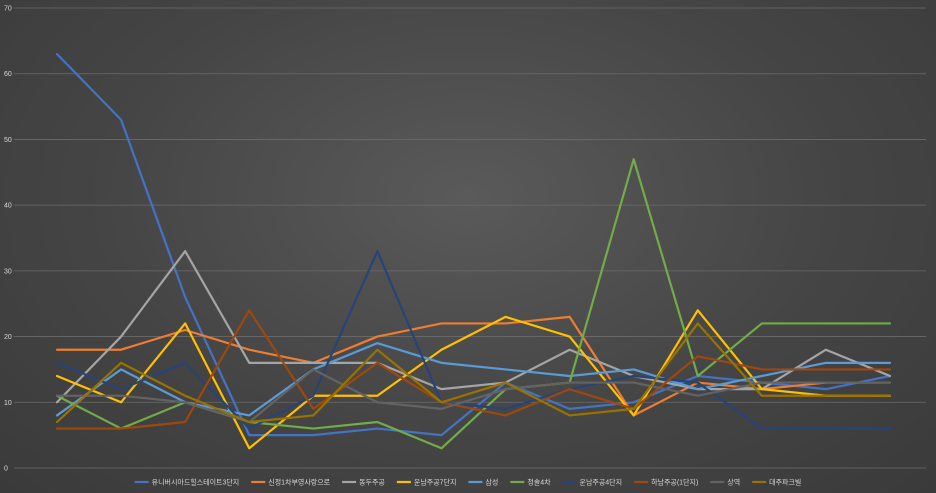 The width and height of the screenshot is (936, 493). I want to click on legend-item: 상역, so click(725, 482).